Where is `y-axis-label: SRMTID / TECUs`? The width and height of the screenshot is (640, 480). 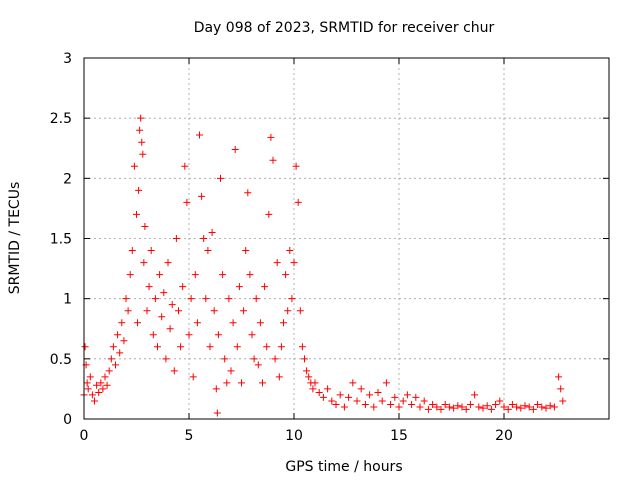 y-axis-label: SRMTID / TECUs is located at coordinates (15, 238).